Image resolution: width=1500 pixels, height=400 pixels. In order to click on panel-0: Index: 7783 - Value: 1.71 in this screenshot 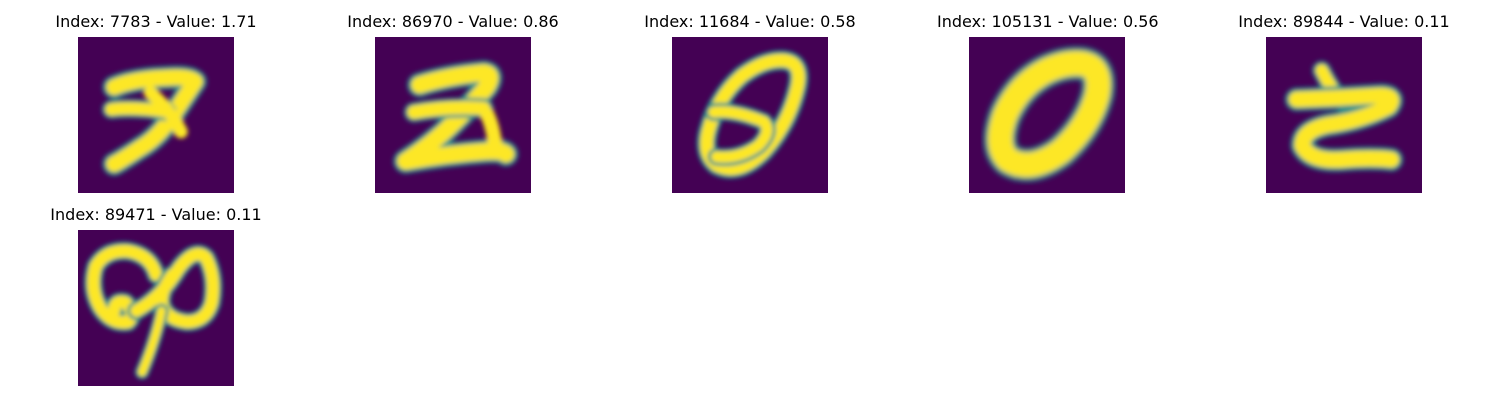, I will do `click(156, 90)`.